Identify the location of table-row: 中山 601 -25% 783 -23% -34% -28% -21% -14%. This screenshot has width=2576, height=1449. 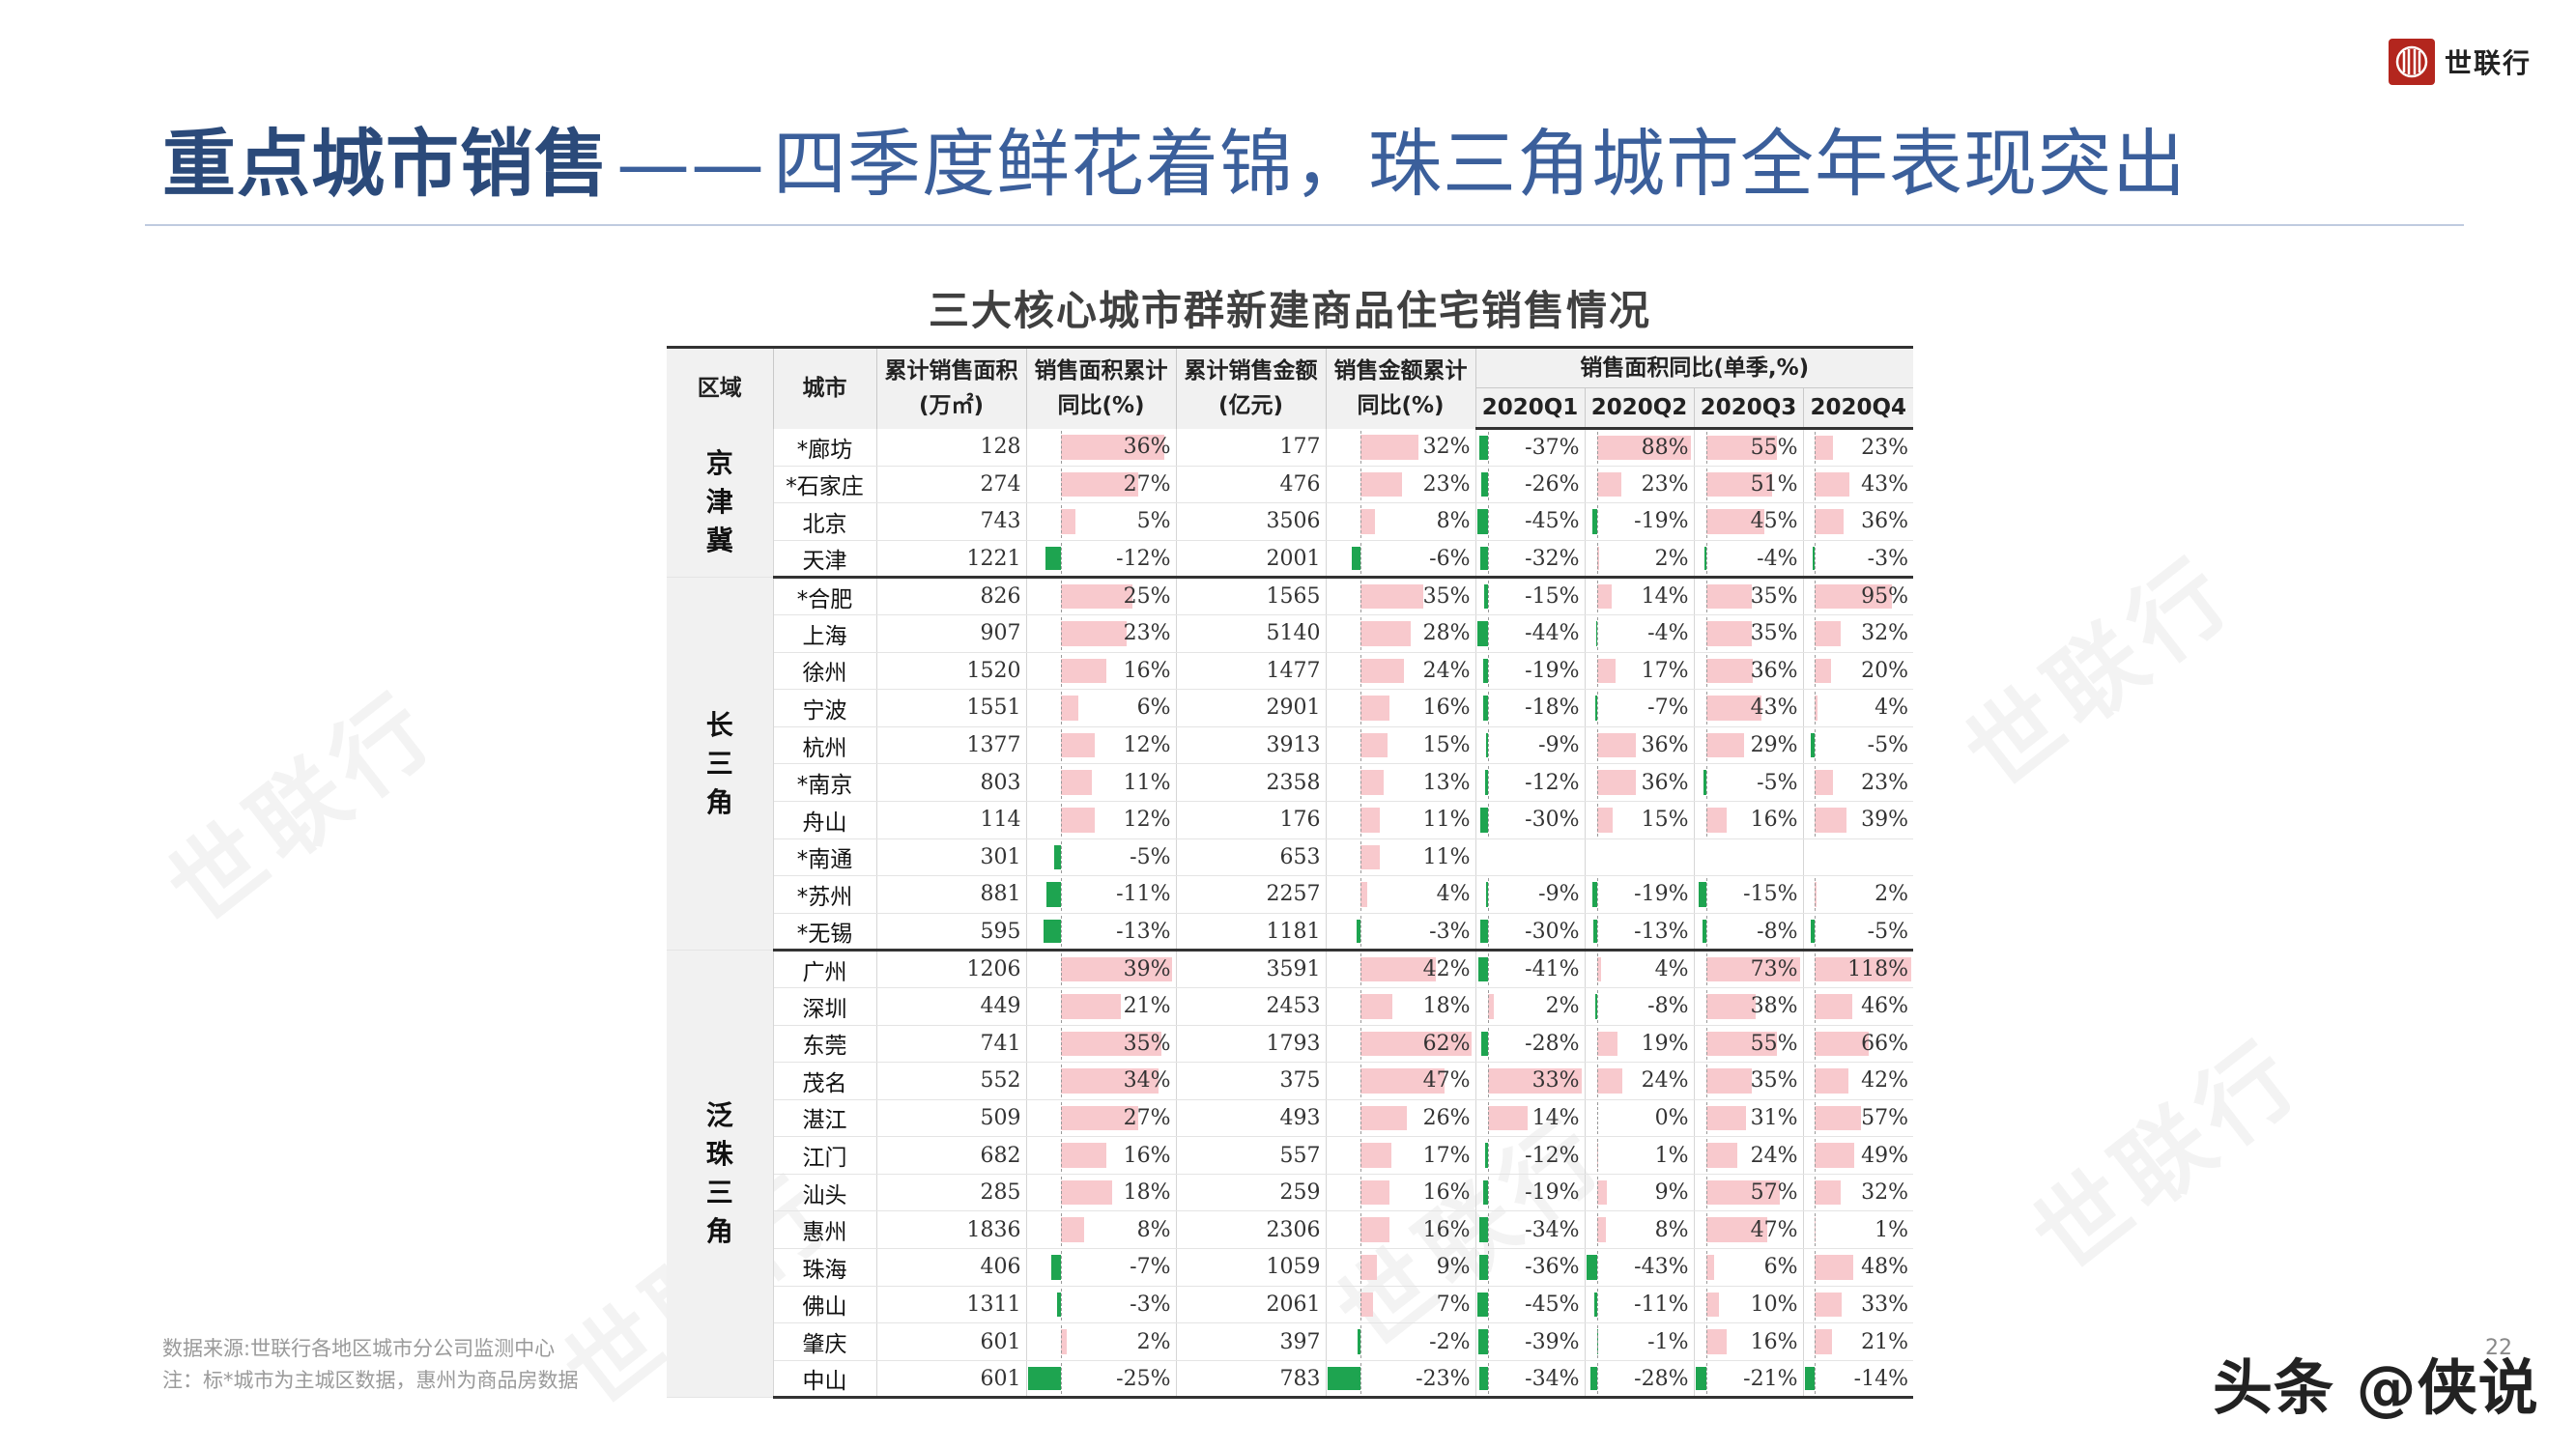
(1290, 1380).